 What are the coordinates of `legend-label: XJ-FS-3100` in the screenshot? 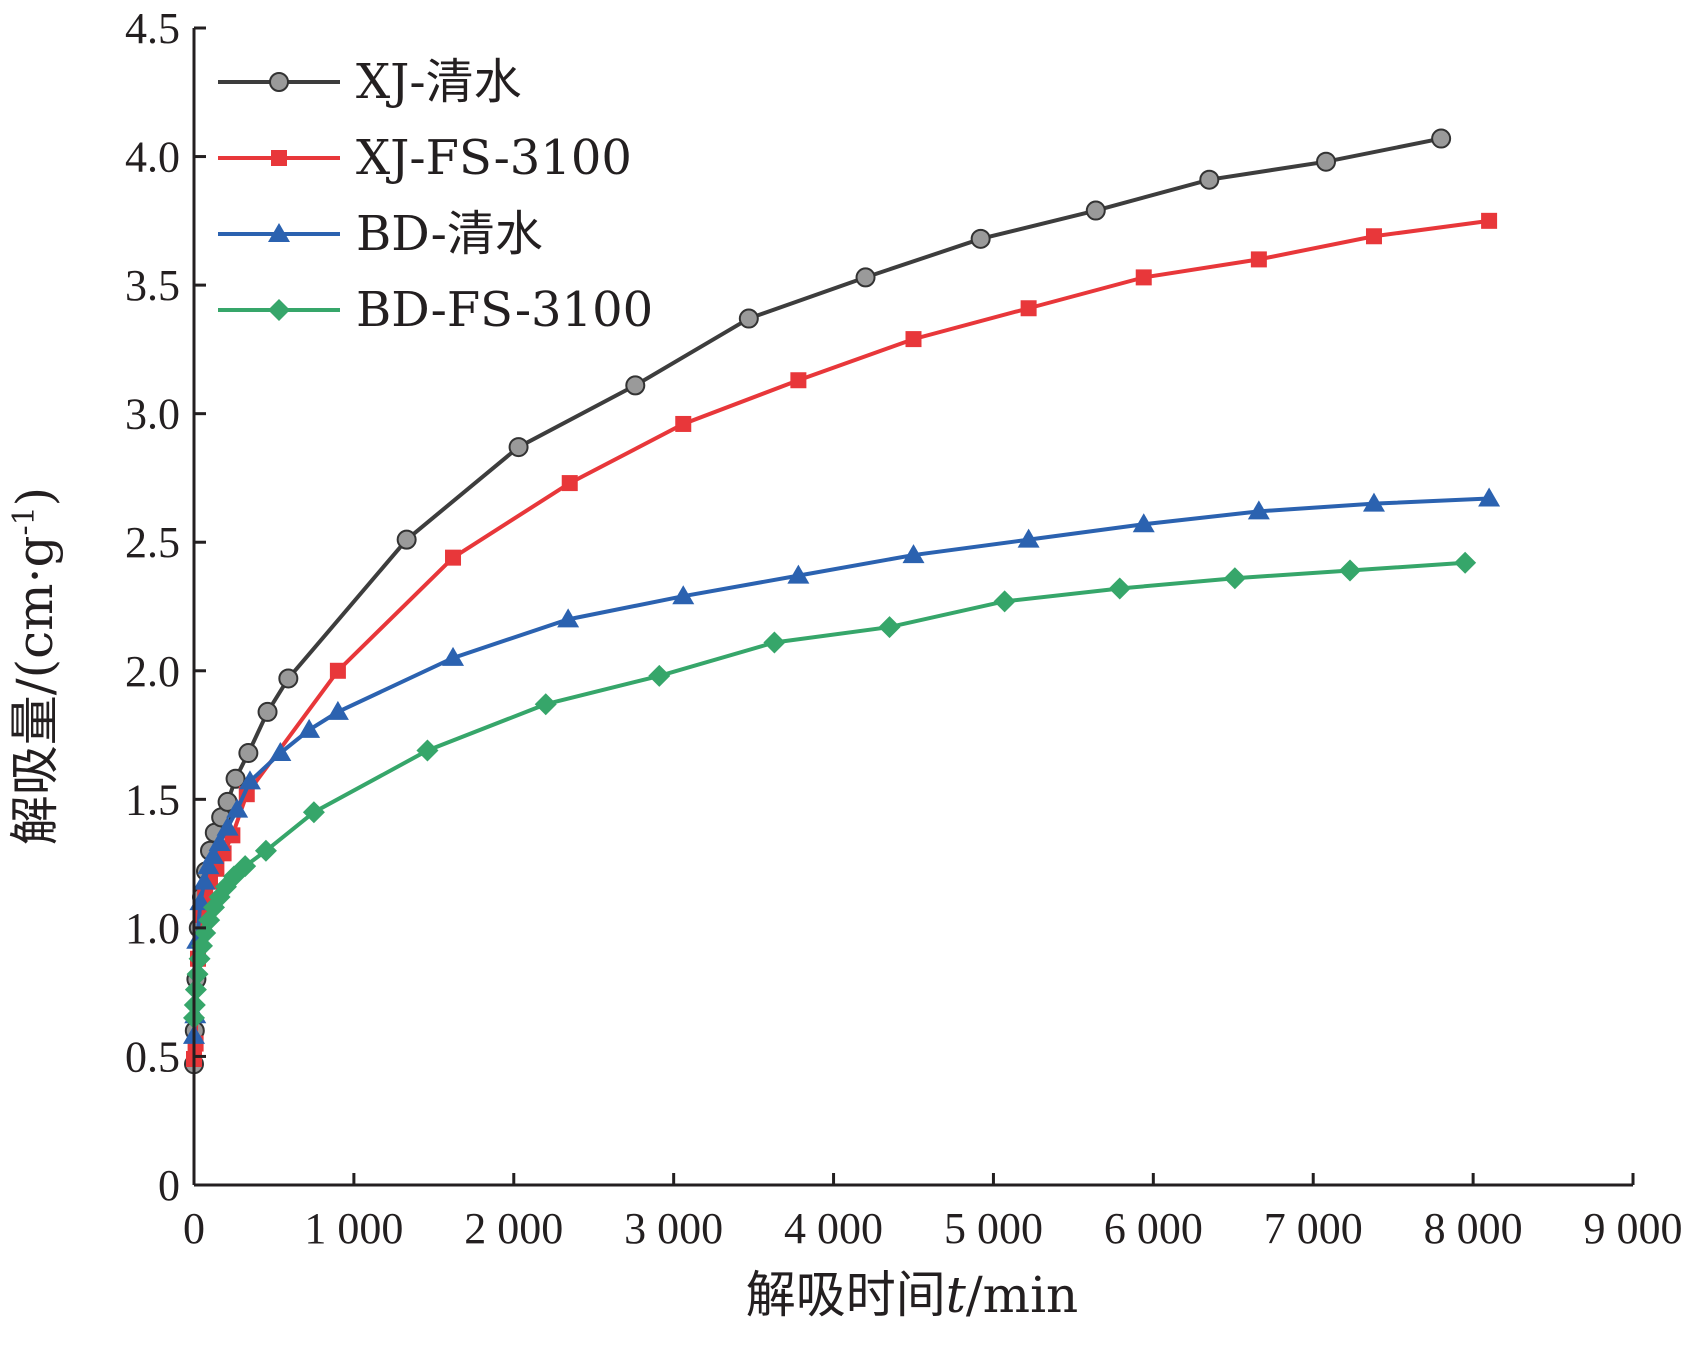 It's located at (494, 158).